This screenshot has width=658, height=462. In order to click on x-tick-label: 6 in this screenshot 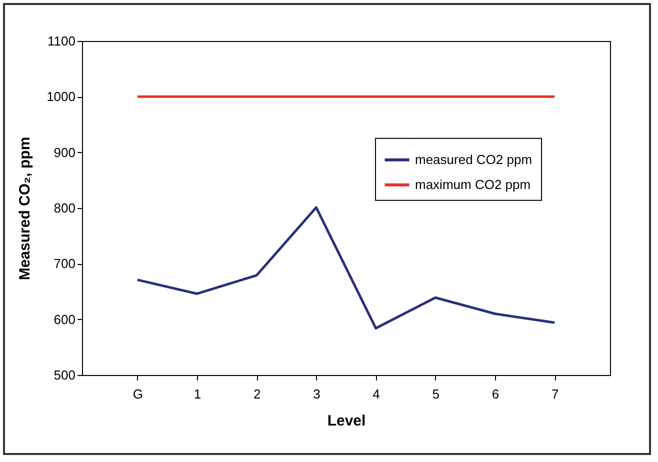, I will do `click(496, 394)`.